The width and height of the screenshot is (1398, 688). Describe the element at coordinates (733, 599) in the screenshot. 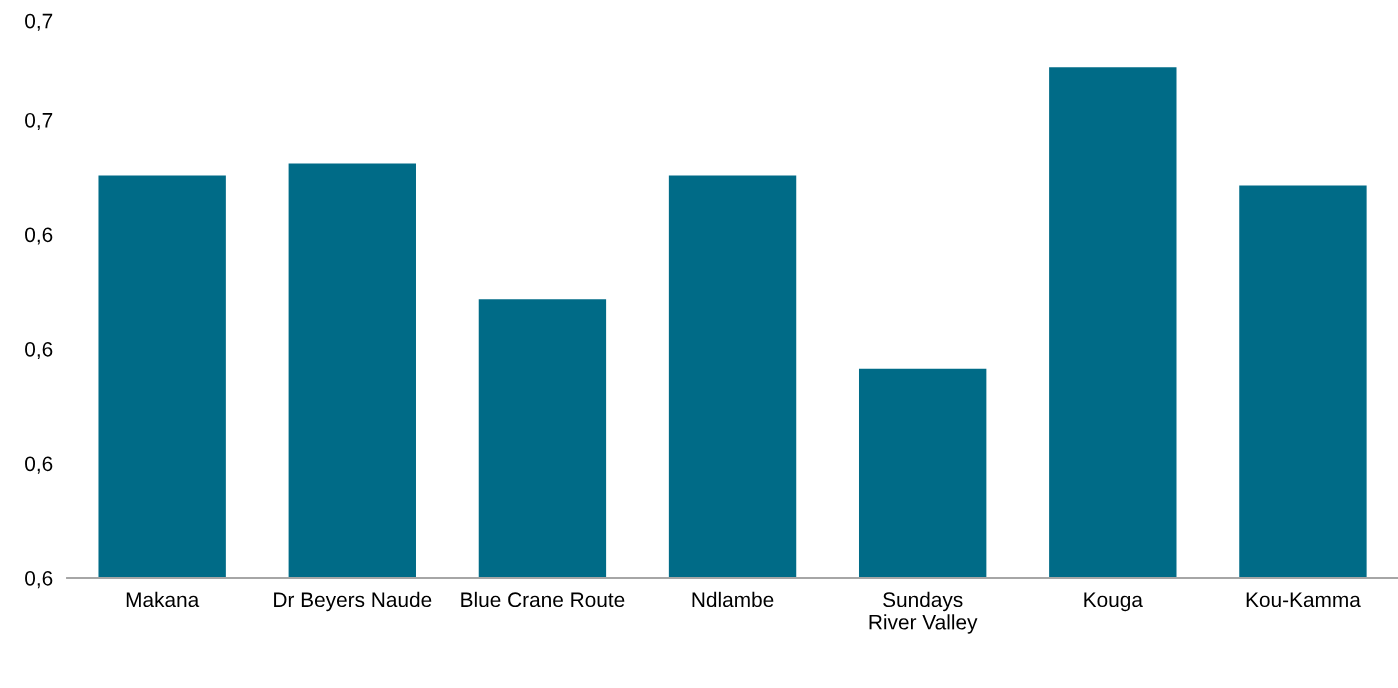

I see `x-tick-label: Ndlambe` at that location.